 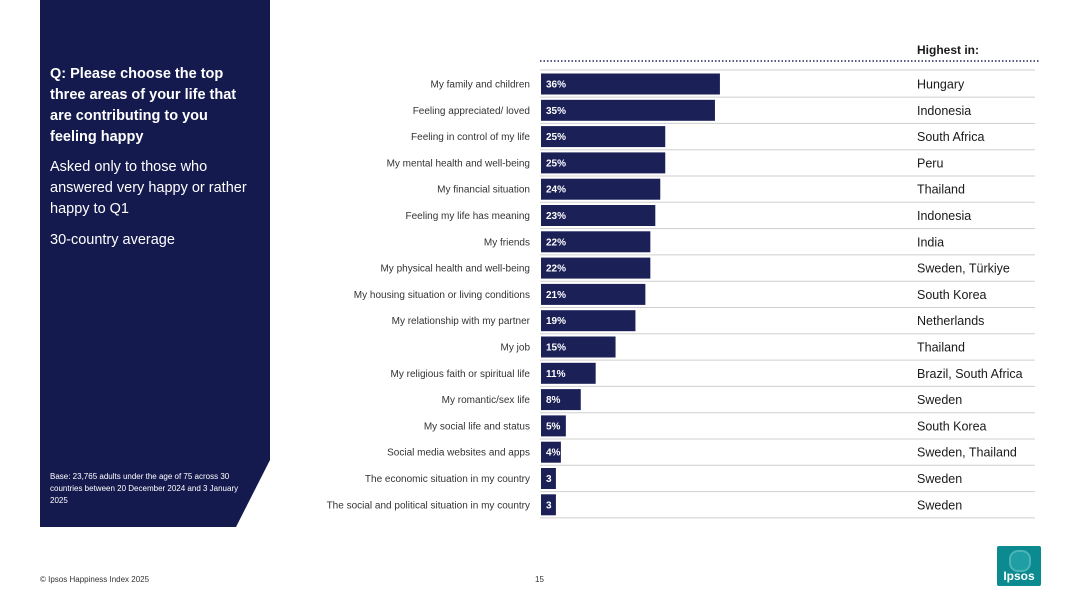 What do you see at coordinates (480, 85) in the screenshot?
I see `category-label: My family and children` at bounding box center [480, 85].